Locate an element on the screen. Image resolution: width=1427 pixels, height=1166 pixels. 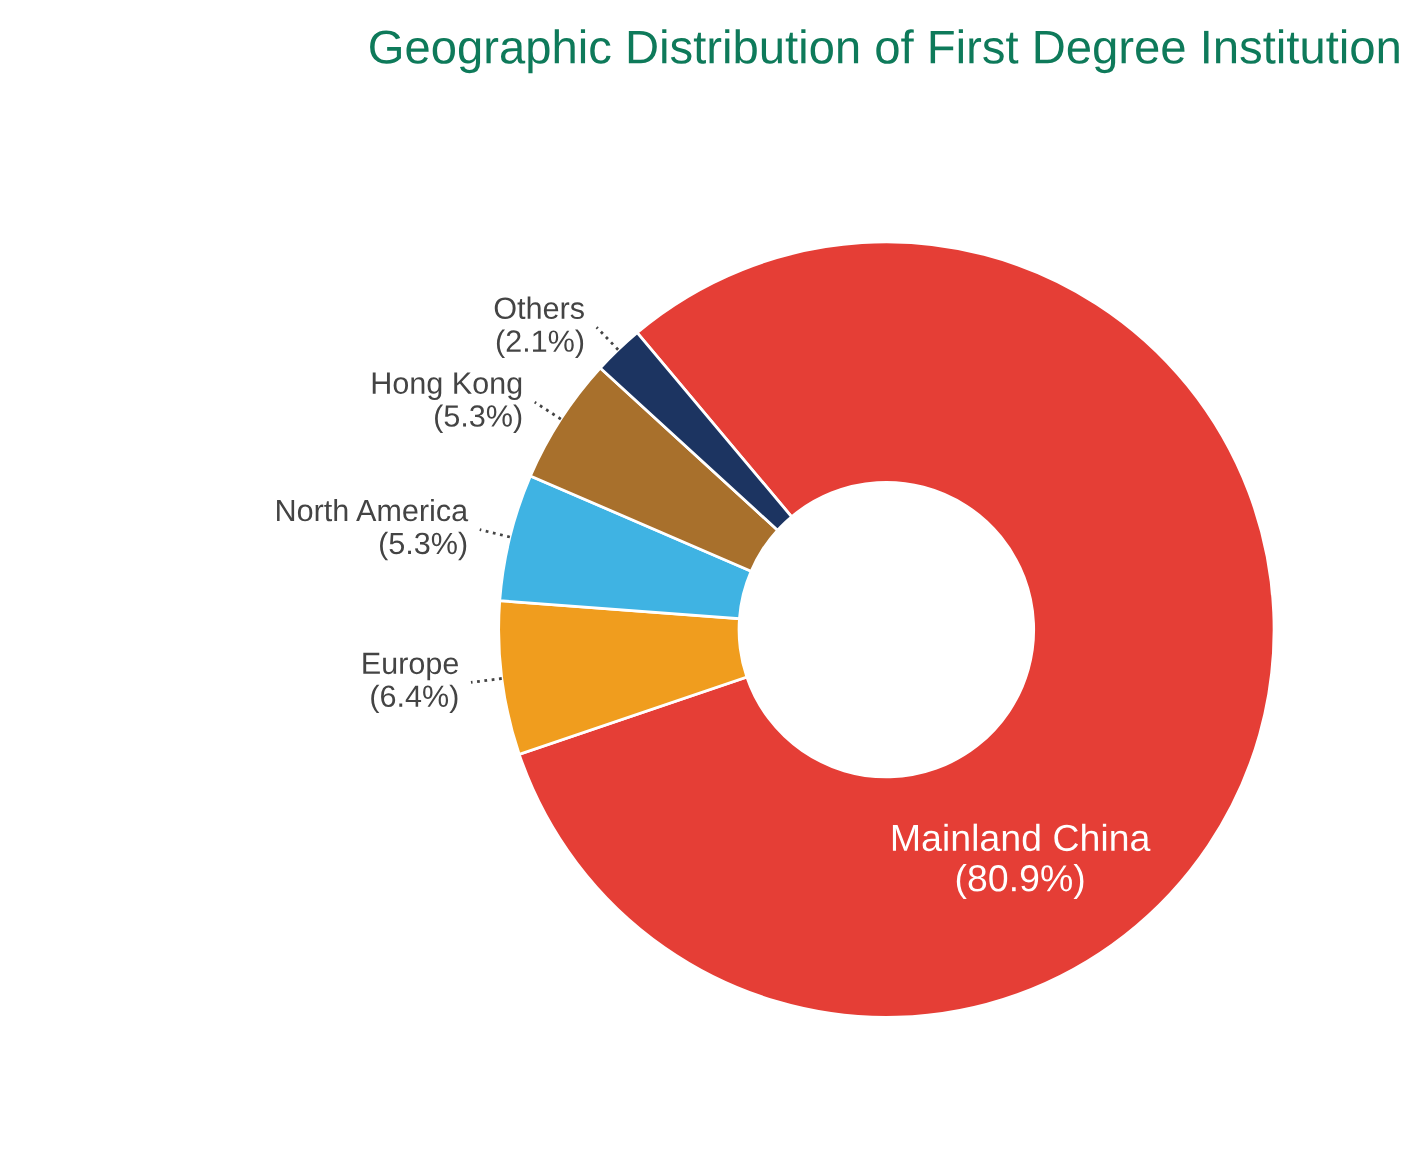
slice-label: Europe is located at coordinates (410, 666).